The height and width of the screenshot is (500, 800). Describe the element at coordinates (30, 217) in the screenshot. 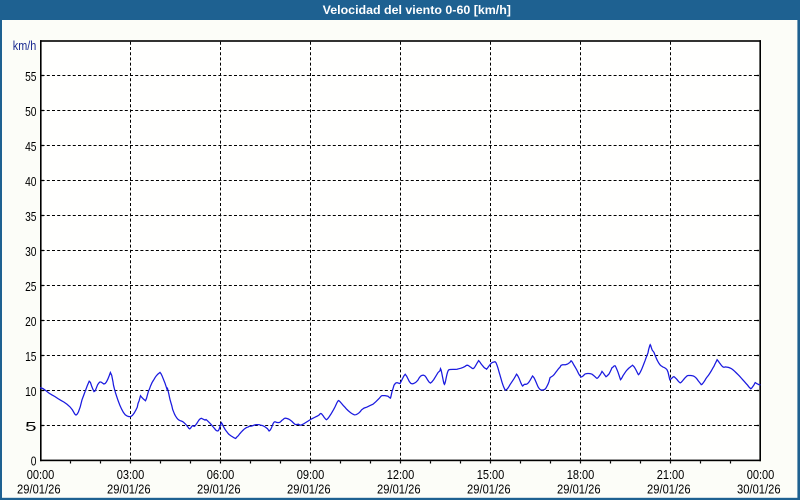

I see `svg-text: 35` at that location.